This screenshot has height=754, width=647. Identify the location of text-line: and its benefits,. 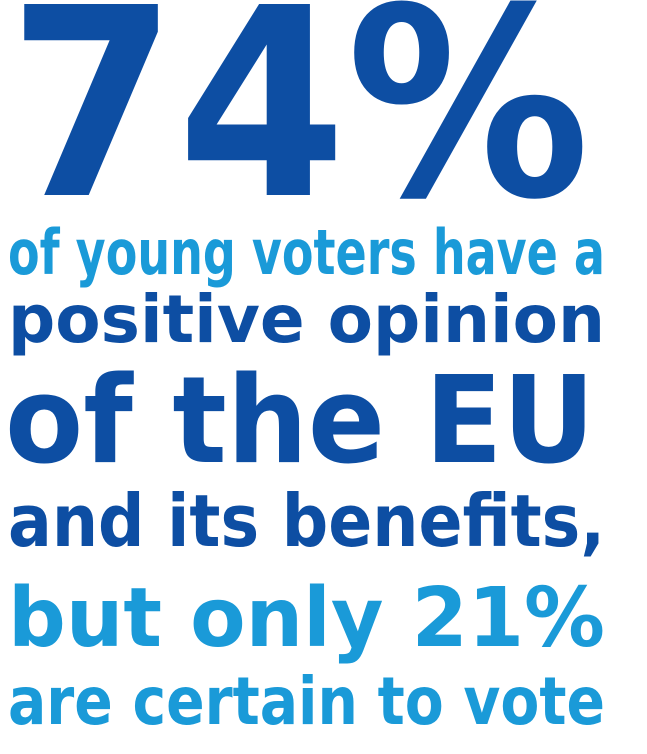
(306, 521).